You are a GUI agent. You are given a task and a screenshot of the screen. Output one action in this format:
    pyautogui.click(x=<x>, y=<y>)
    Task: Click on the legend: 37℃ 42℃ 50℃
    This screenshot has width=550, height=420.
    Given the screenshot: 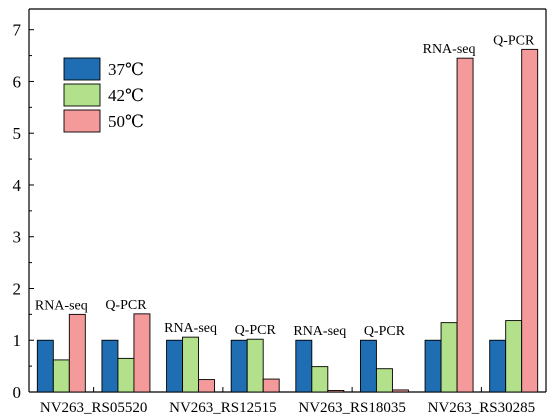 What is the action you would take?
    pyautogui.click(x=103, y=95)
    